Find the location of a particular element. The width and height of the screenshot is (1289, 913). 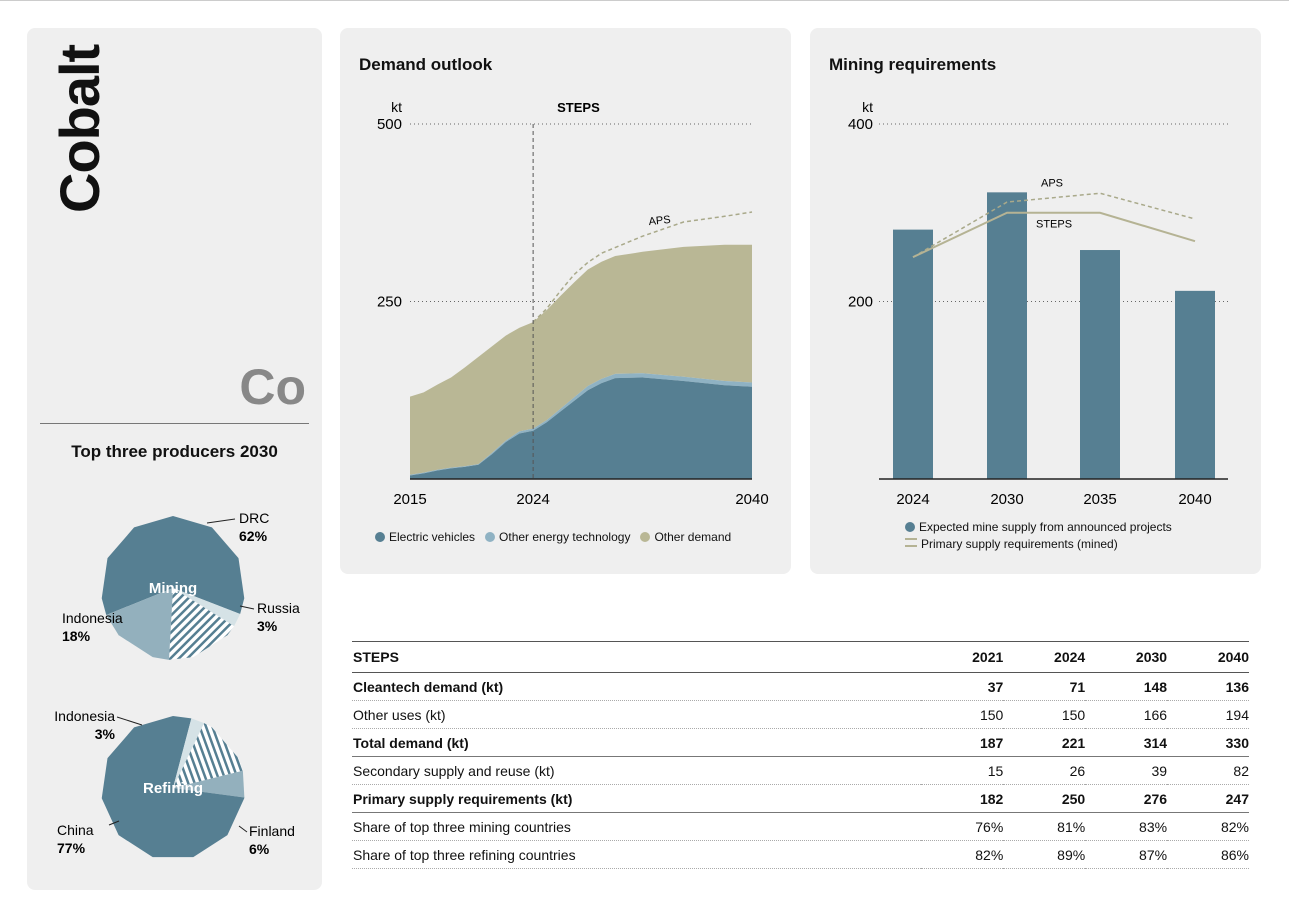

pie-center-label: Mining is located at coordinates (173, 588).